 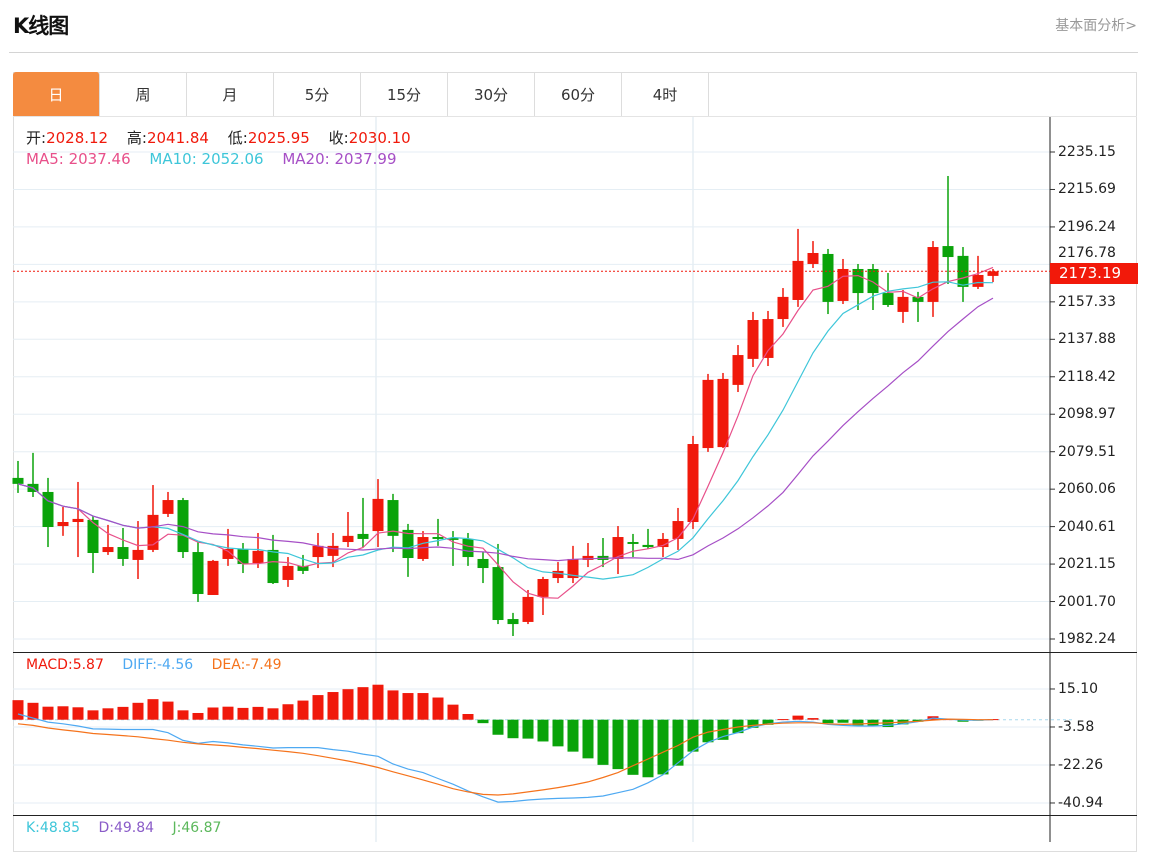 I want to click on tab-4hour: 4时, so click(x=665, y=94).